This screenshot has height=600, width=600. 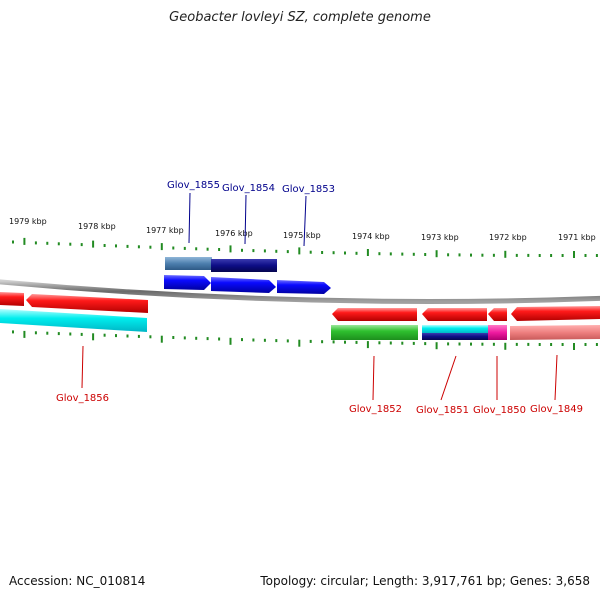 What do you see at coordinates (440, 237) in the screenshot?
I see `scale-label: 1973 kbp` at bounding box center [440, 237].